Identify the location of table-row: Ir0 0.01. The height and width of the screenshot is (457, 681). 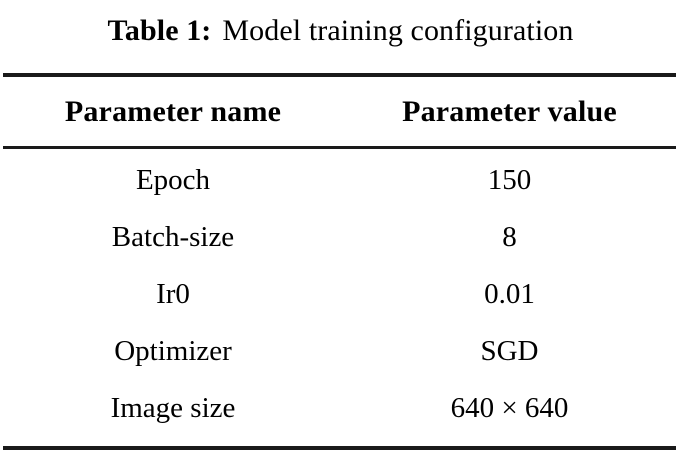
(339, 294).